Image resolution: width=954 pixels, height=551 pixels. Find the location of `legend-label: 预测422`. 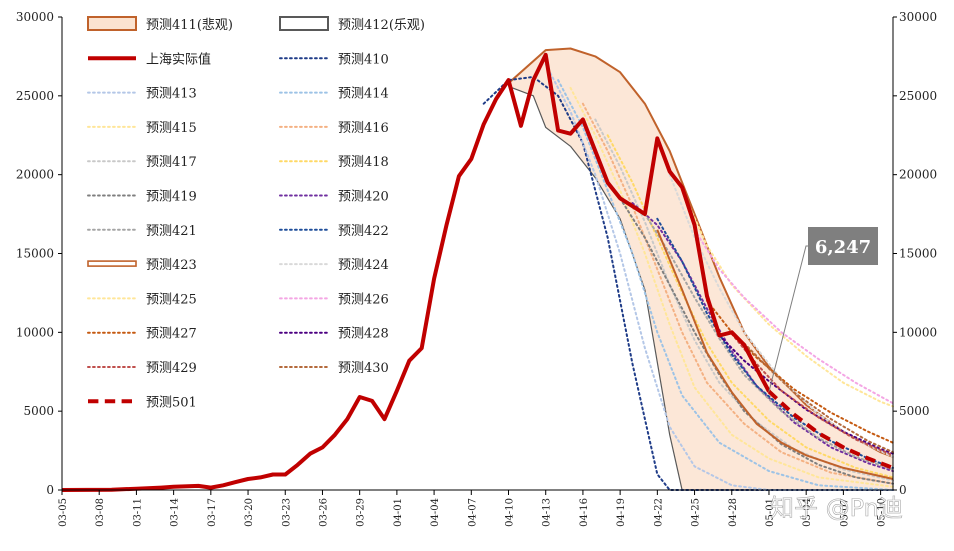

legend-label: 预测422 is located at coordinates (363, 231).